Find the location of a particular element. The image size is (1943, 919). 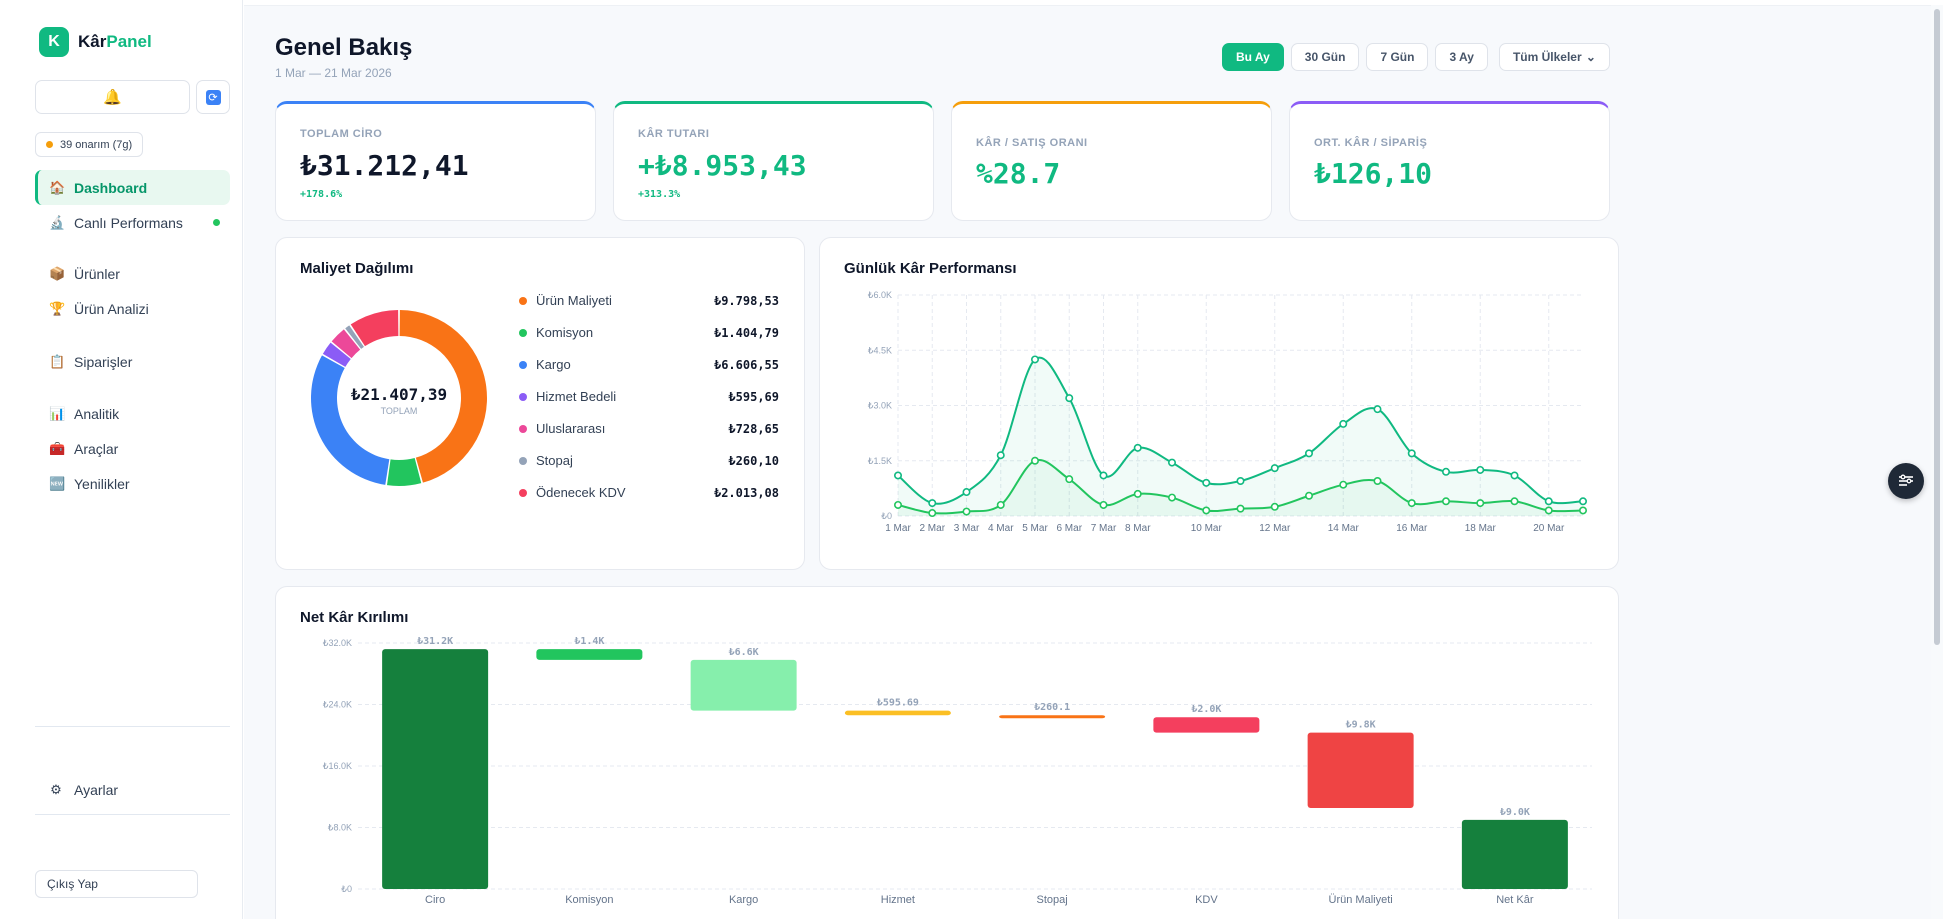

sidebar-item-analytics: 📊 Analitik is located at coordinates (132, 413).